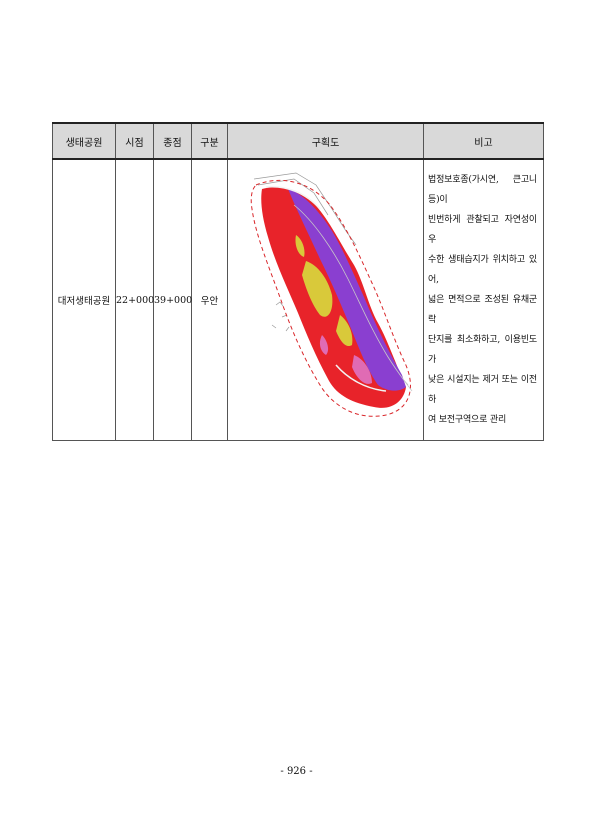 The height and width of the screenshot is (840, 593). I want to click on table-header-row: 생태공원 시점 종점 구분 구획도 비고, so click(298, 141).